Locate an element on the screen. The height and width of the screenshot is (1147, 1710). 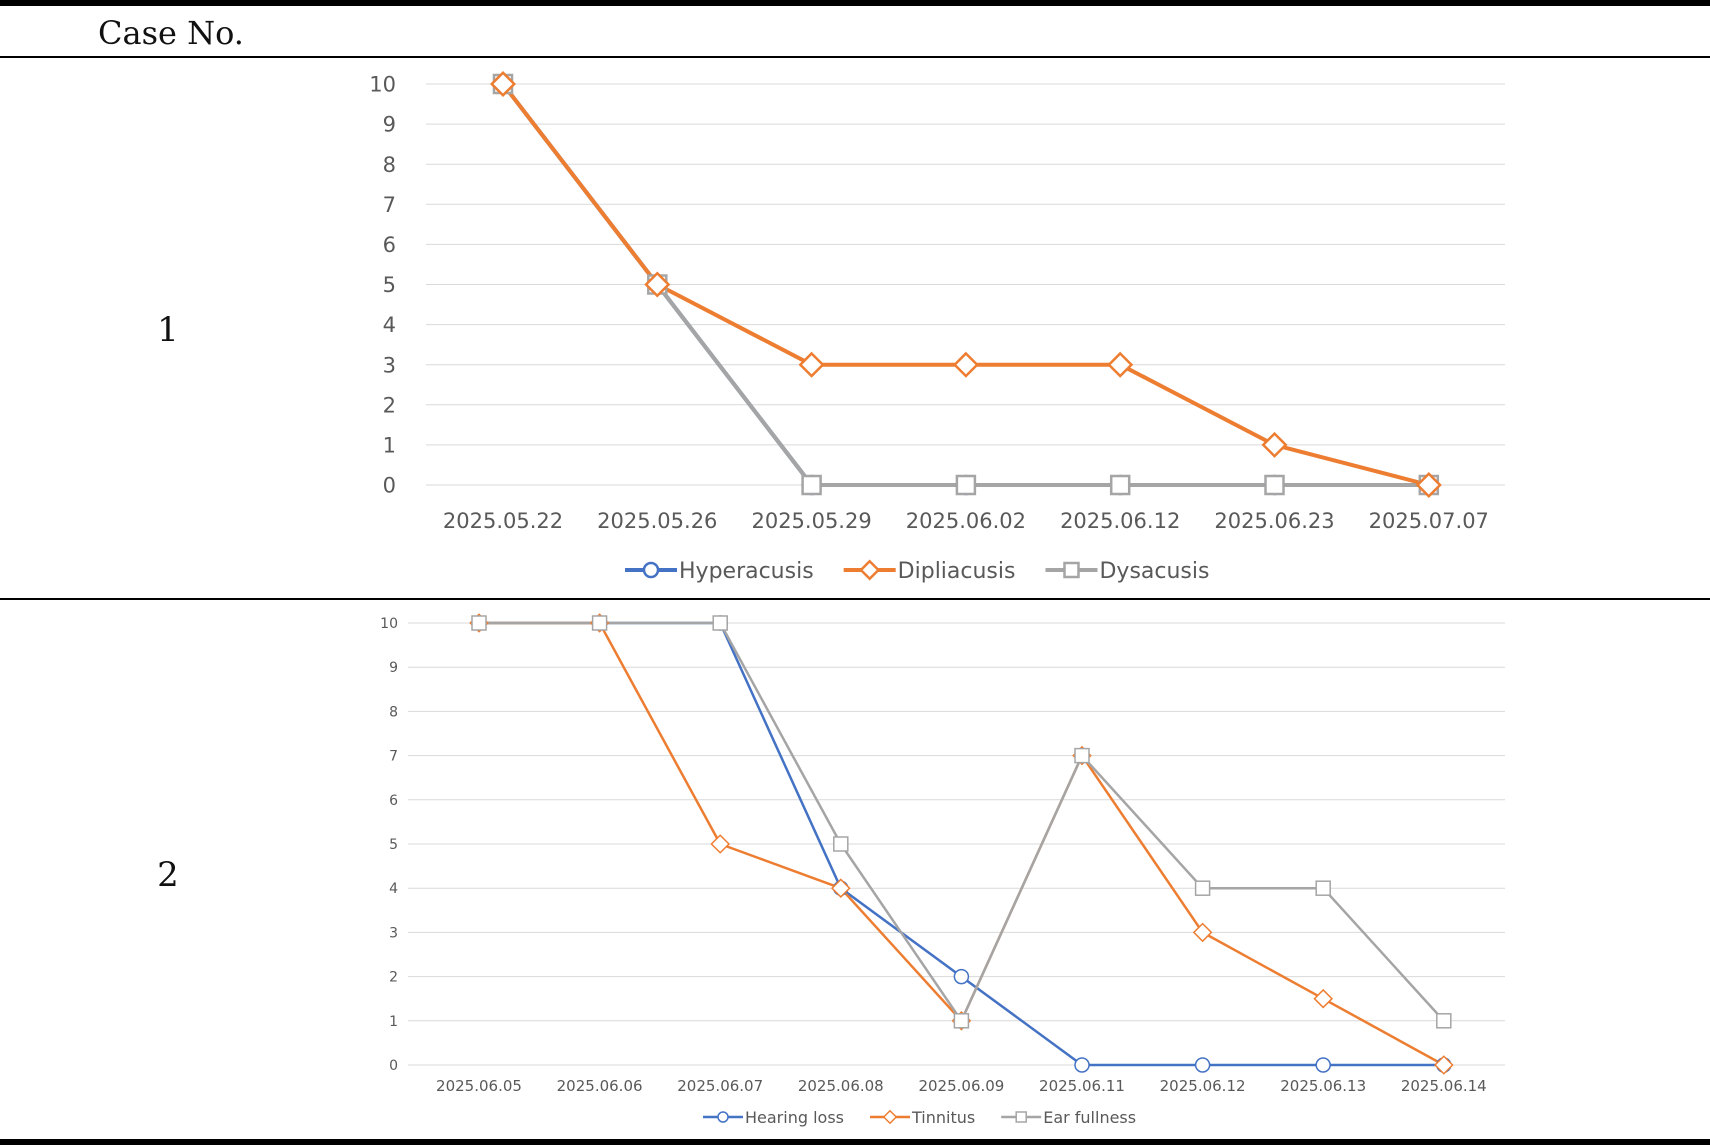
legend-item-hearing-loss: Hearing loss is located at coordinates (773, 1117).